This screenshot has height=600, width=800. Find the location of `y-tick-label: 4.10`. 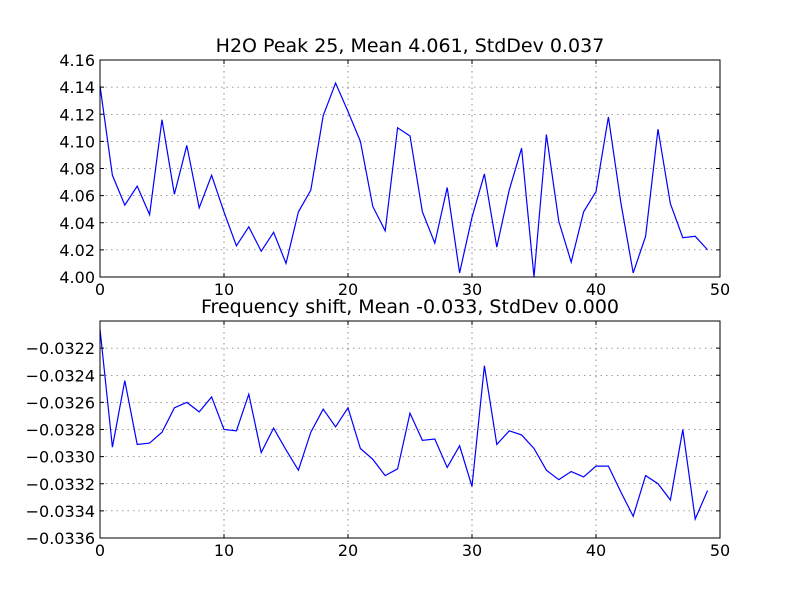

y-tick-label: 4.10 is located at coordinates (77, 141).